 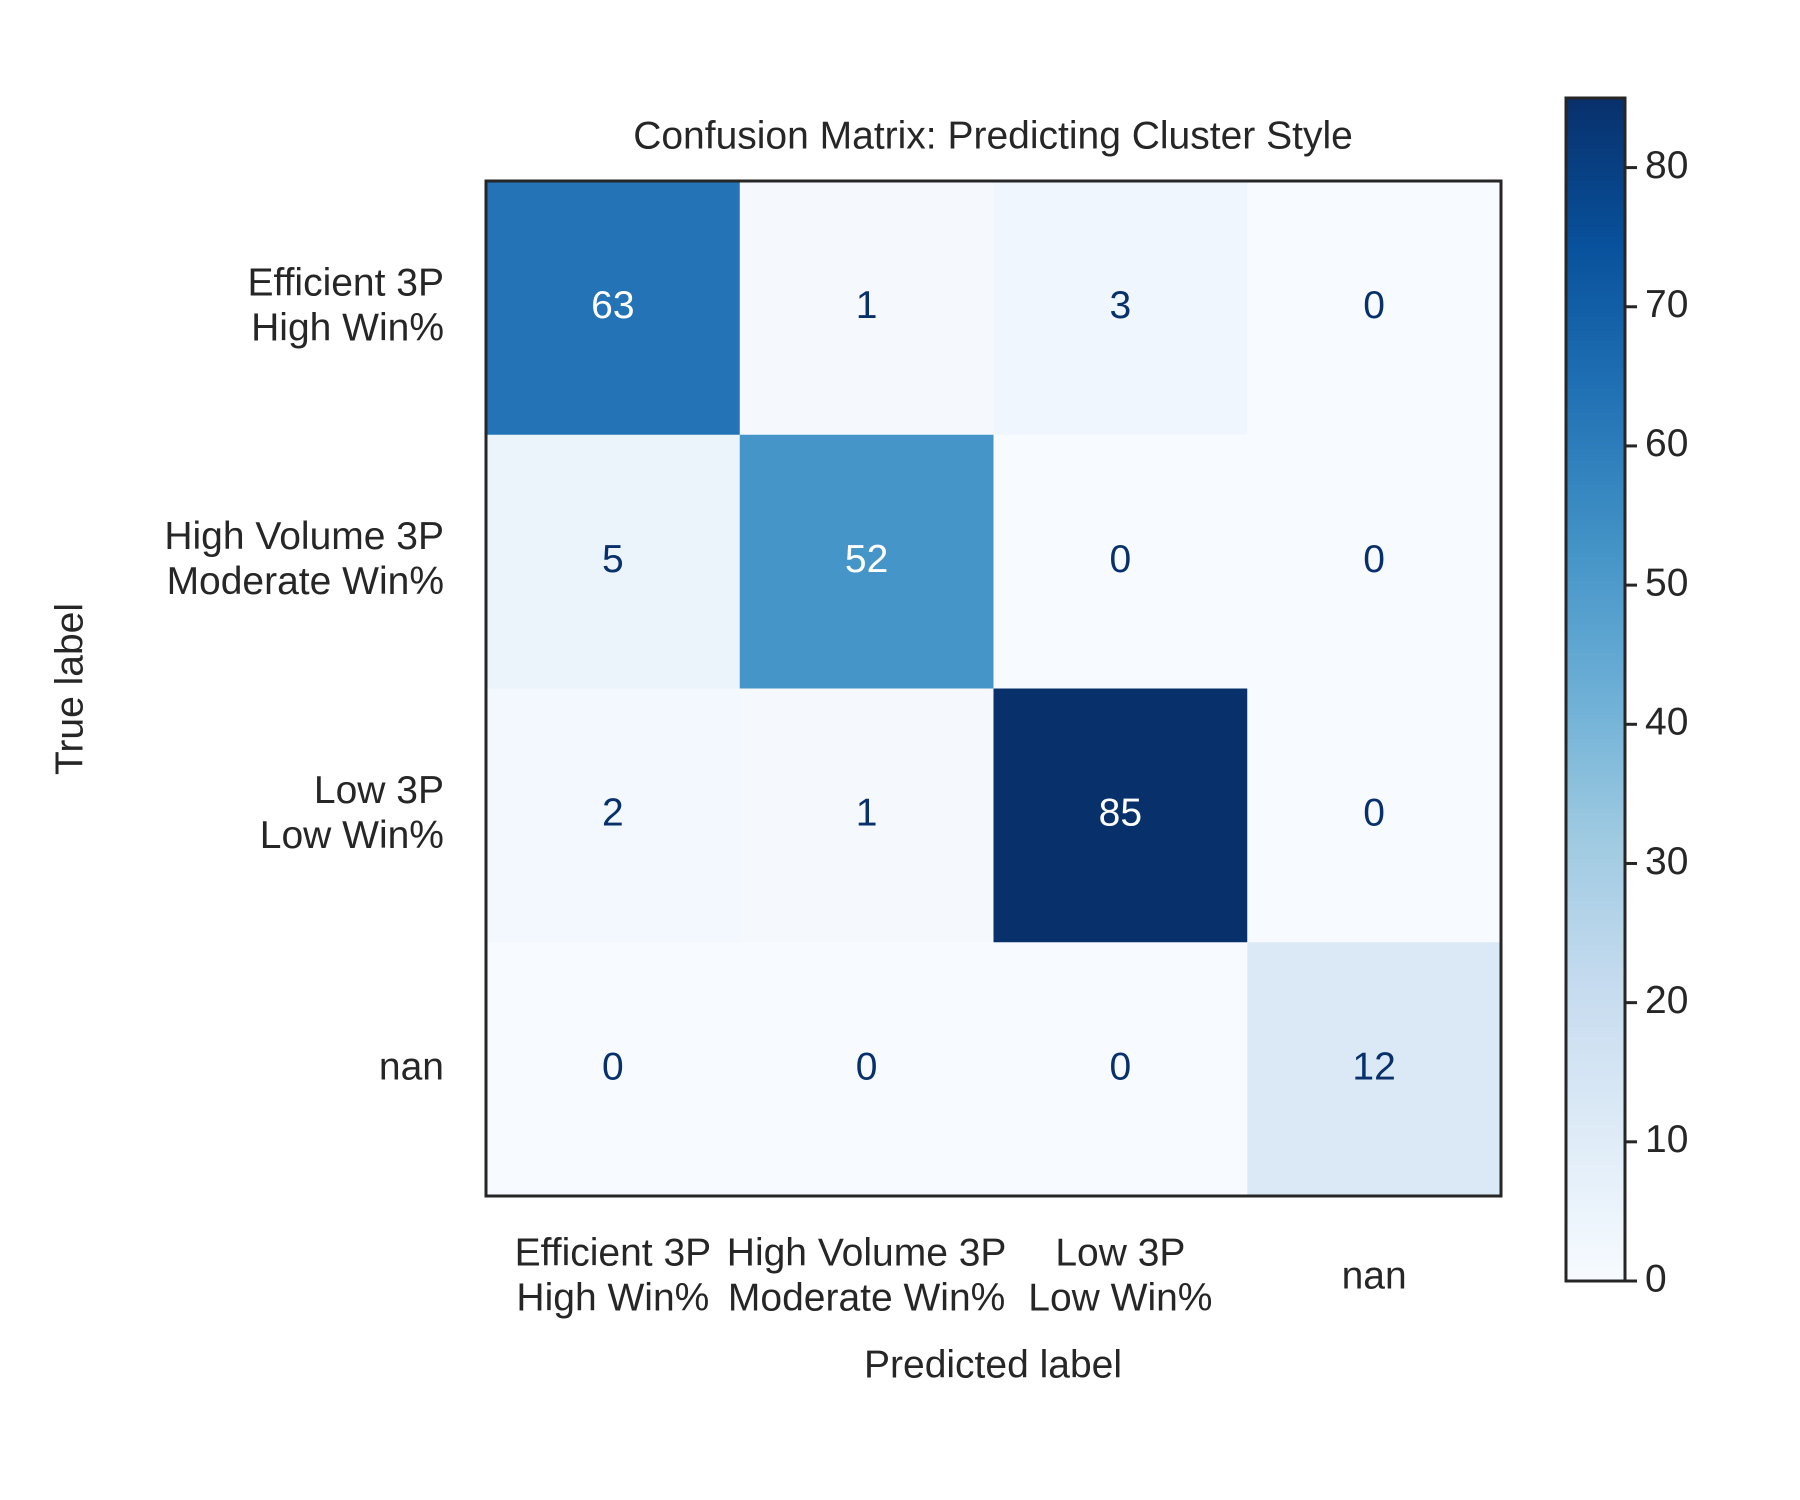 What do you see at coordinates (1666, 304) in the screenshot?
I see `colorbar-tick-label: 70` at bounding box center [1666, 304].